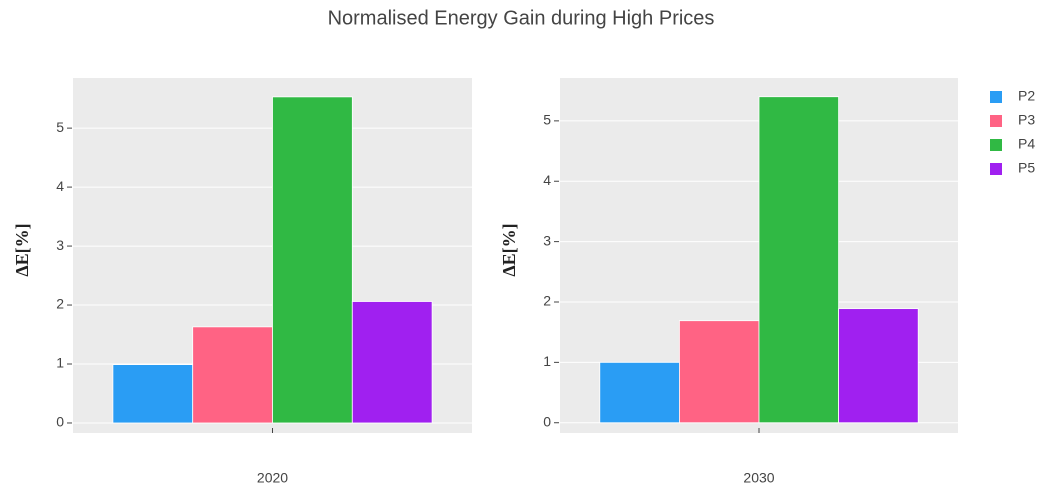 The width and height of the screenshot is (1042, 490). What do you see at coordinates (1026, 168) in the screenshot?
I see `legend-label: P5` at bounding box center [1026, 168].